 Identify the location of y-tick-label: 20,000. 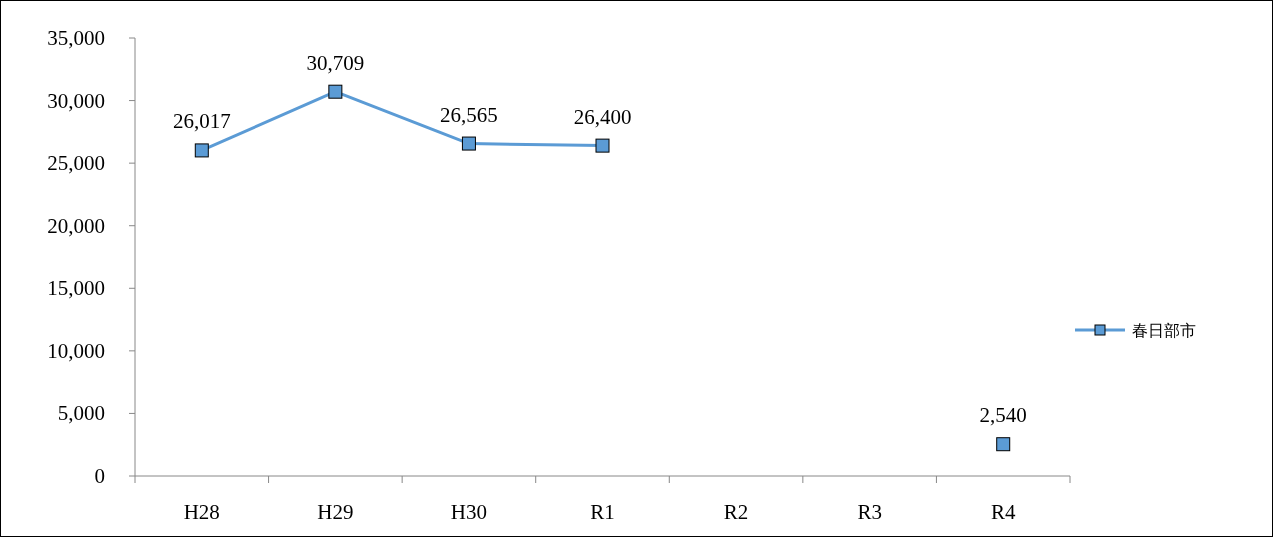
(76, 225).